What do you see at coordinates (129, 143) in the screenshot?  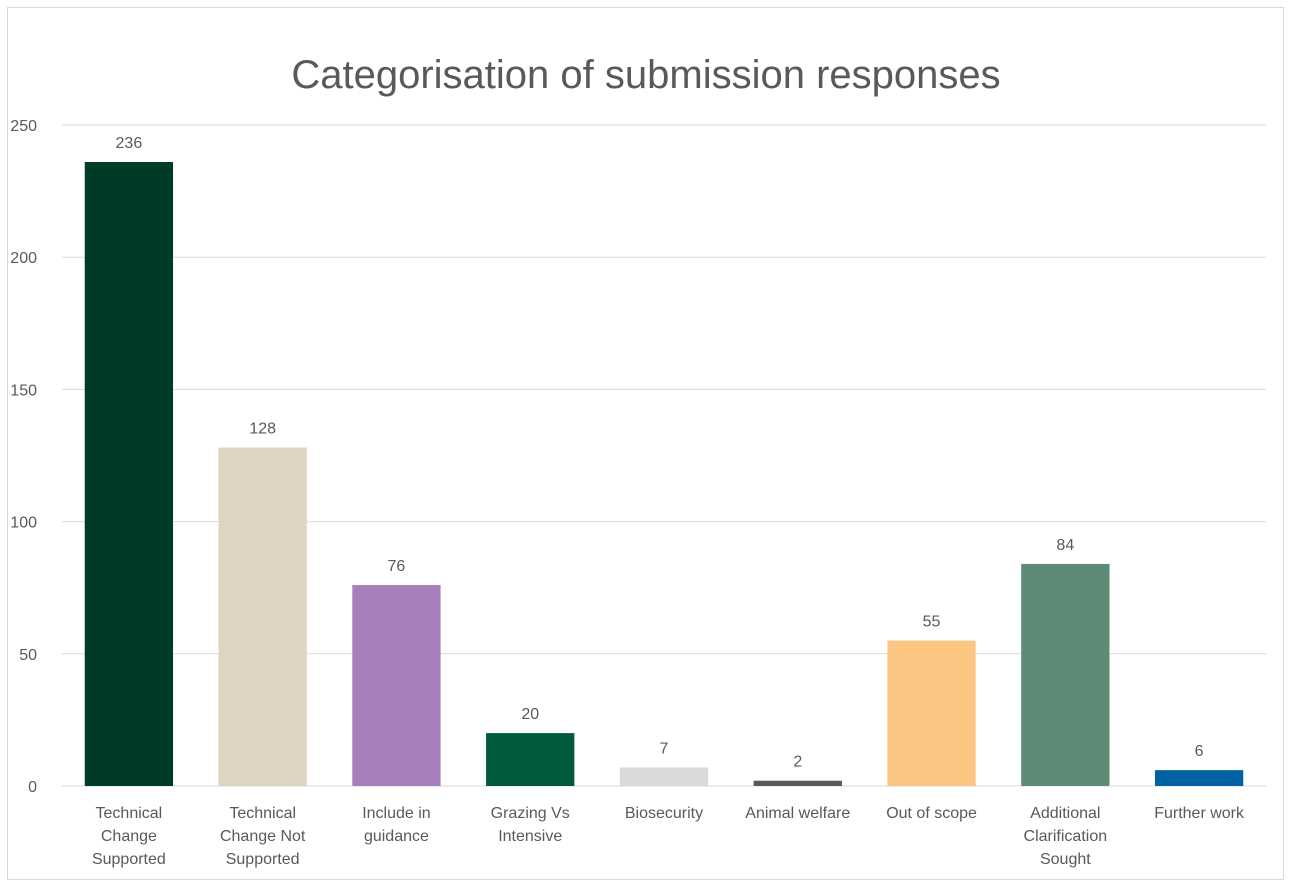 I see `data-label: 236` at bounding box center [129, 143].